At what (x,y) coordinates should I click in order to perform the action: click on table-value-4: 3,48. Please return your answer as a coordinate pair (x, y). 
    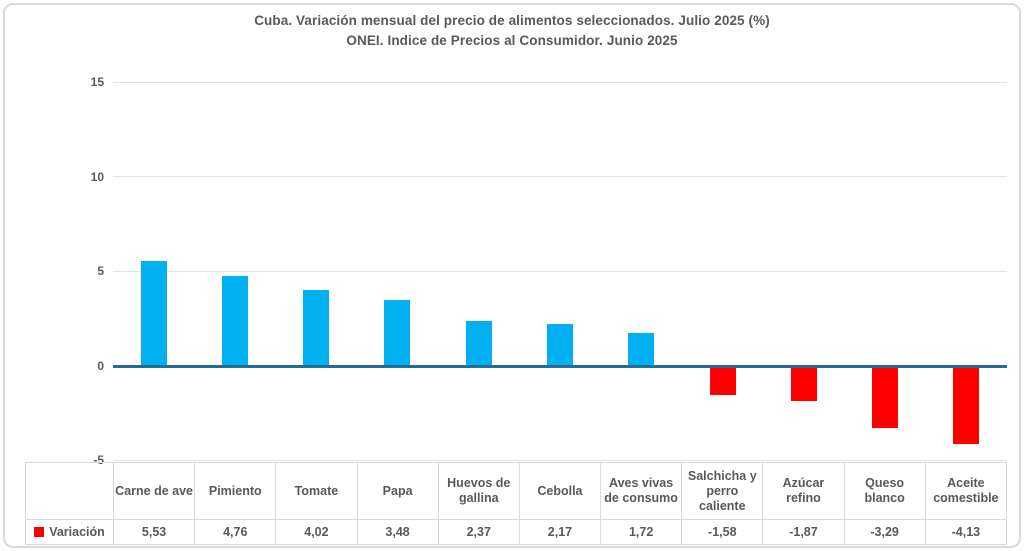
    Looking at the image, I should click on (397, 532).